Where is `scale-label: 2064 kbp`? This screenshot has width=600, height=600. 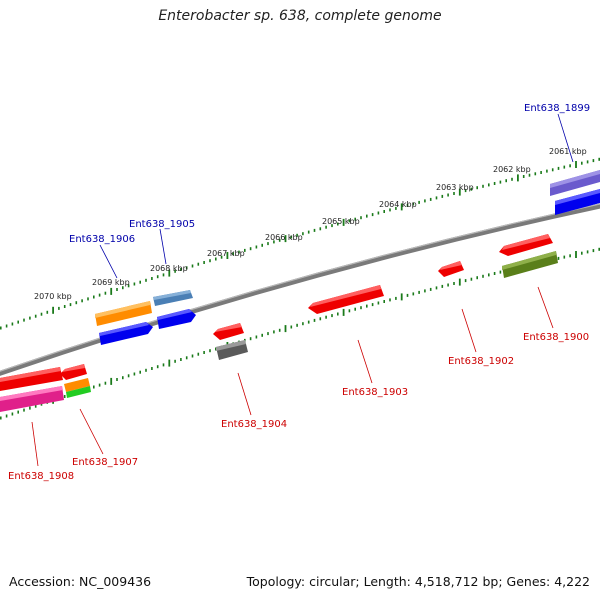
scale-label: 2064 kbp is located at coordinates (398, 204).